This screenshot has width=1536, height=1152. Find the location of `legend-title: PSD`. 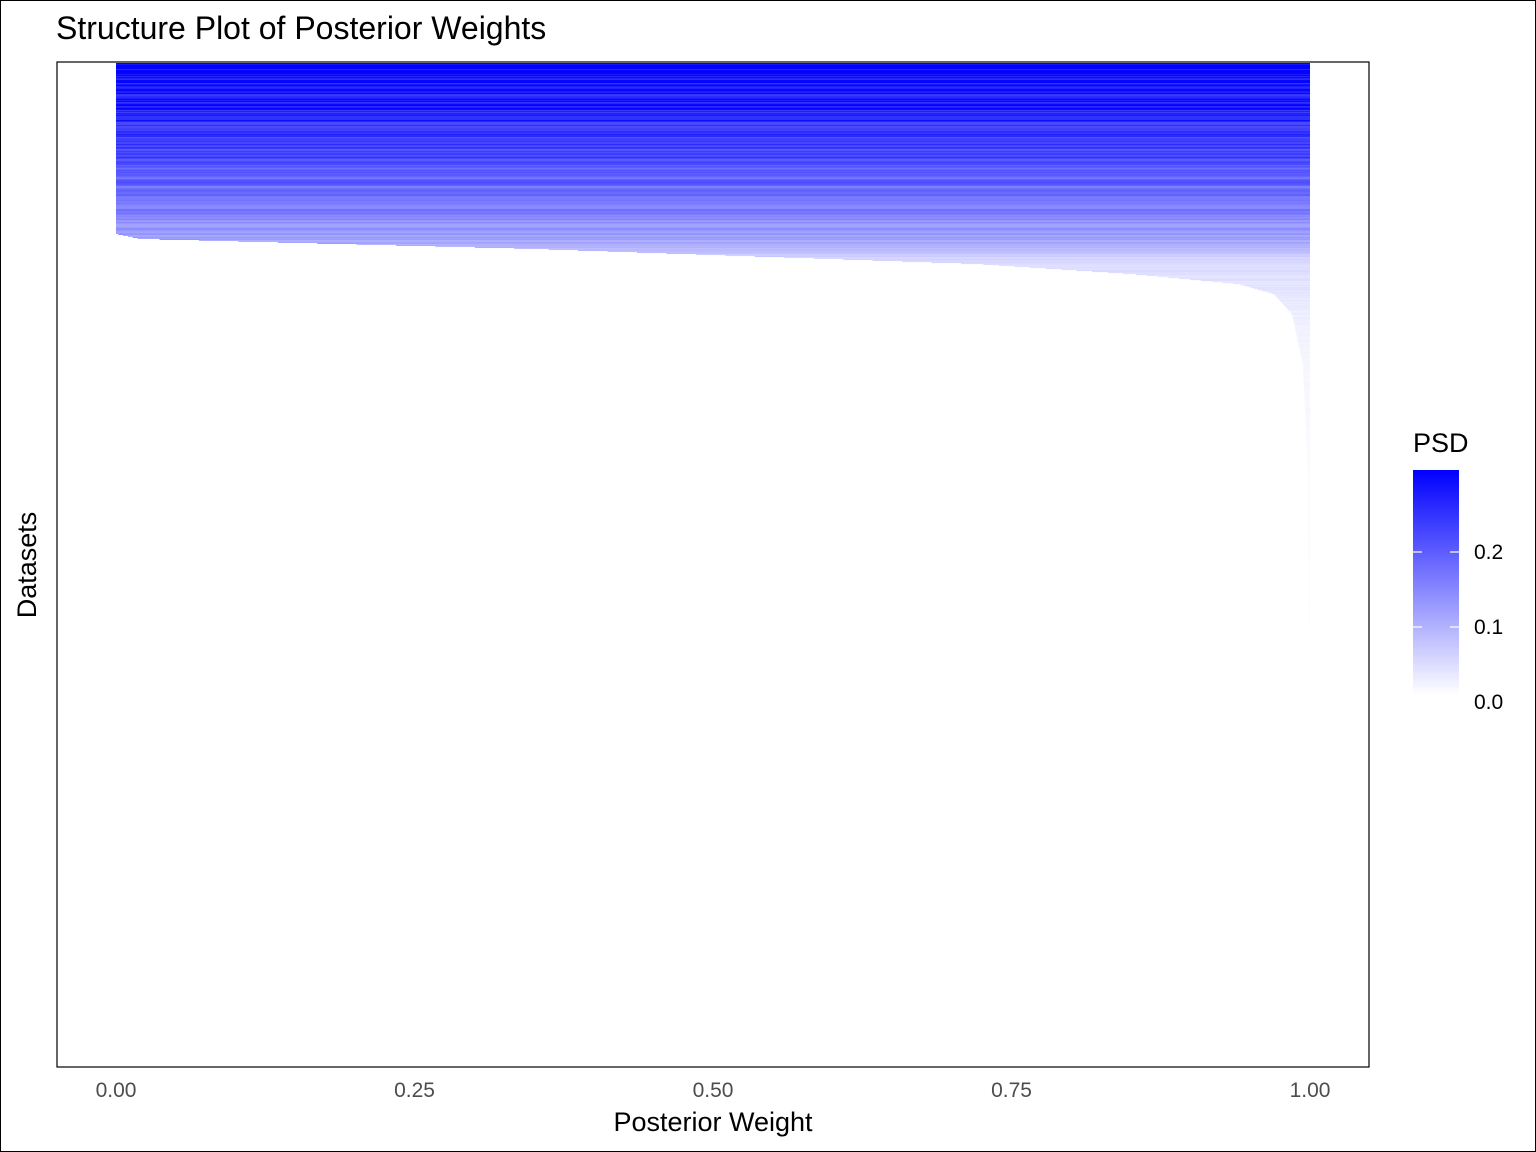

legend-title: PSD is located at coordinates (1441, 443).